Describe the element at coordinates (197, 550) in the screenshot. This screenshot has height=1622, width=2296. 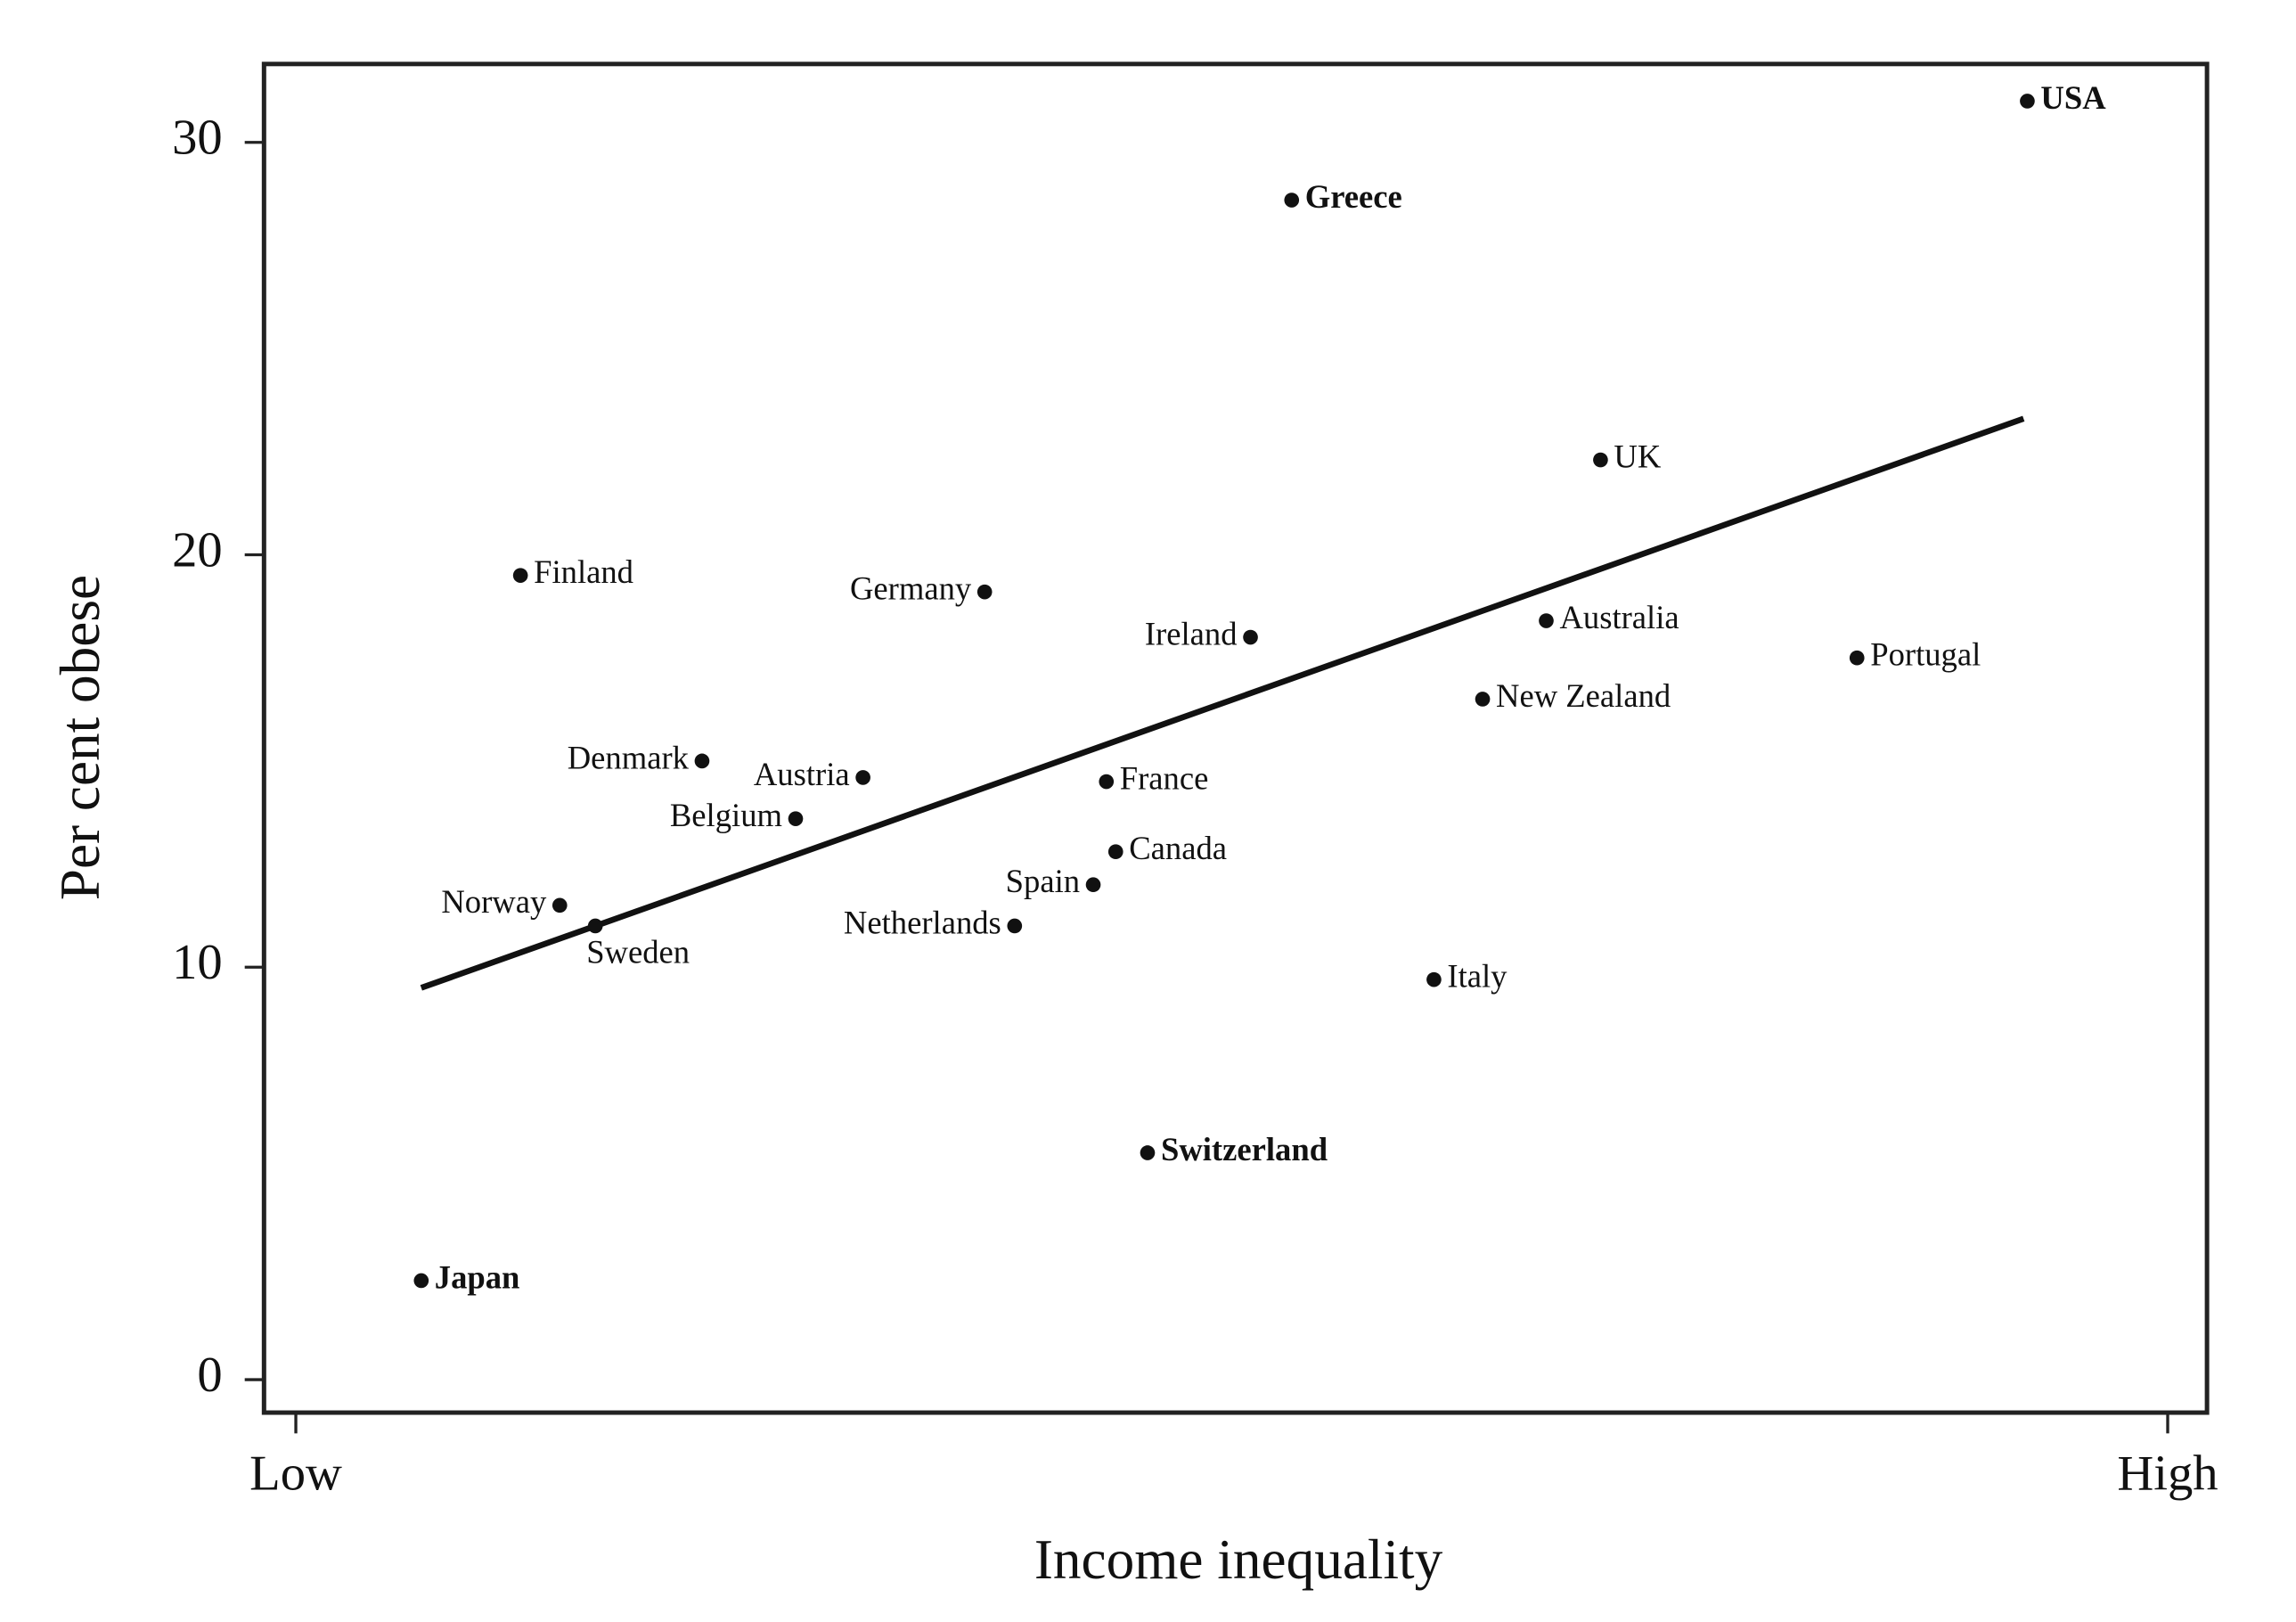
I see `y-tick-label: 20` at that location.